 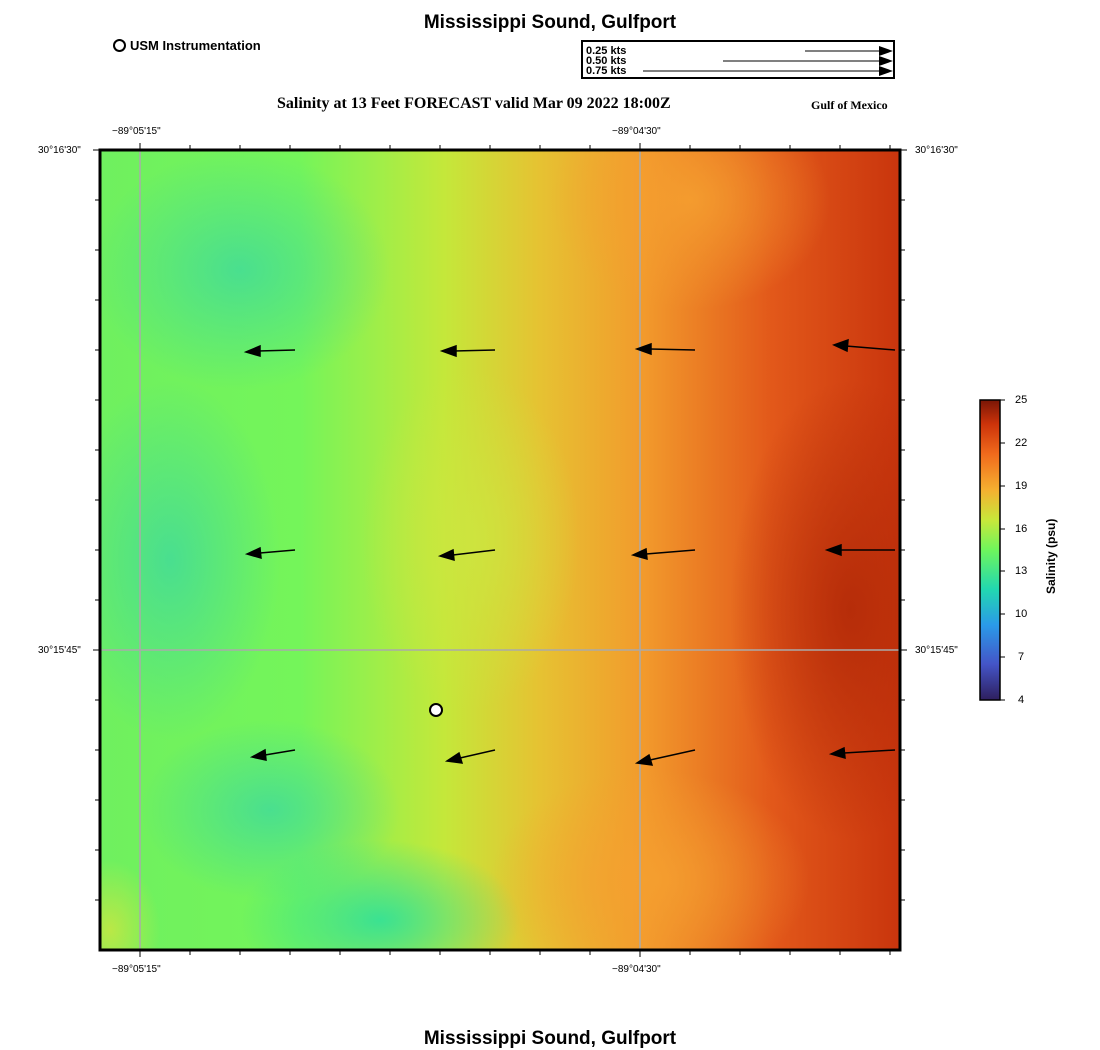 I want to click on scale-arrows, so click(x=768, y=61).